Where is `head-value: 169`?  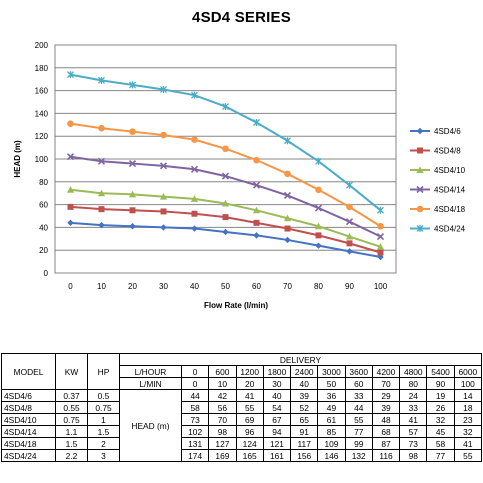
head-value: 169 is located at coordinates (222, 455).